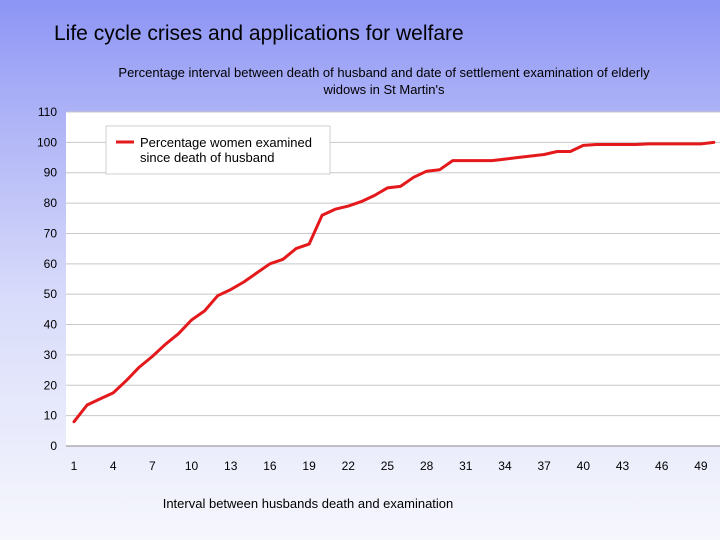 The height and width of the screenshot is (540, 720). What do you see at coordinates (47, 279) in the screenshot?
I see `y-axis-ticks: 0 10 20 30 40 50 60 70 80 90 100 110` at bounding box center [47, 279].